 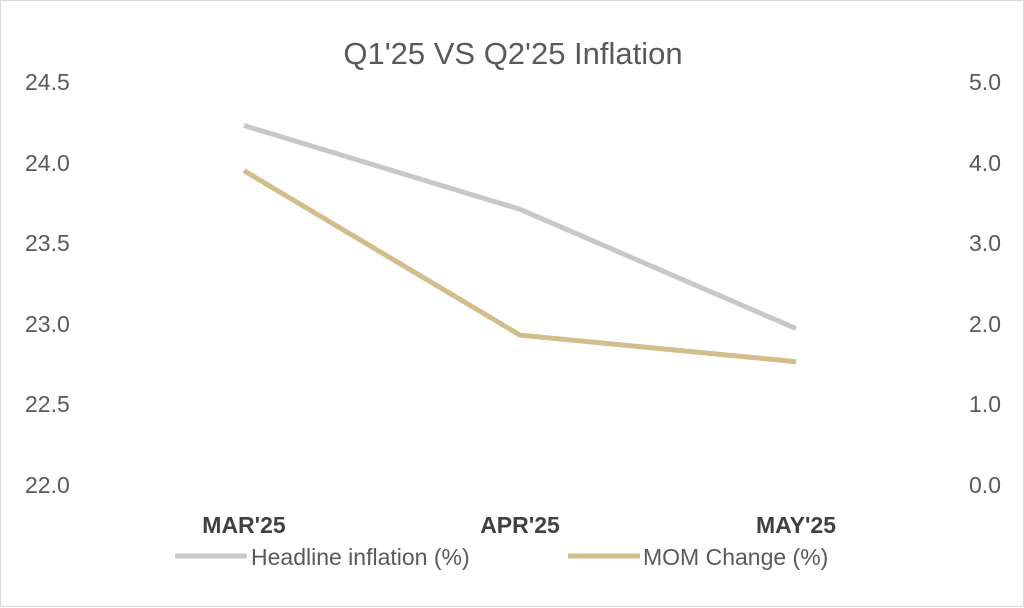 I want to click on chart-title: Q1'25 VS Q2'25 Inflation, so click(x=512, y=53).